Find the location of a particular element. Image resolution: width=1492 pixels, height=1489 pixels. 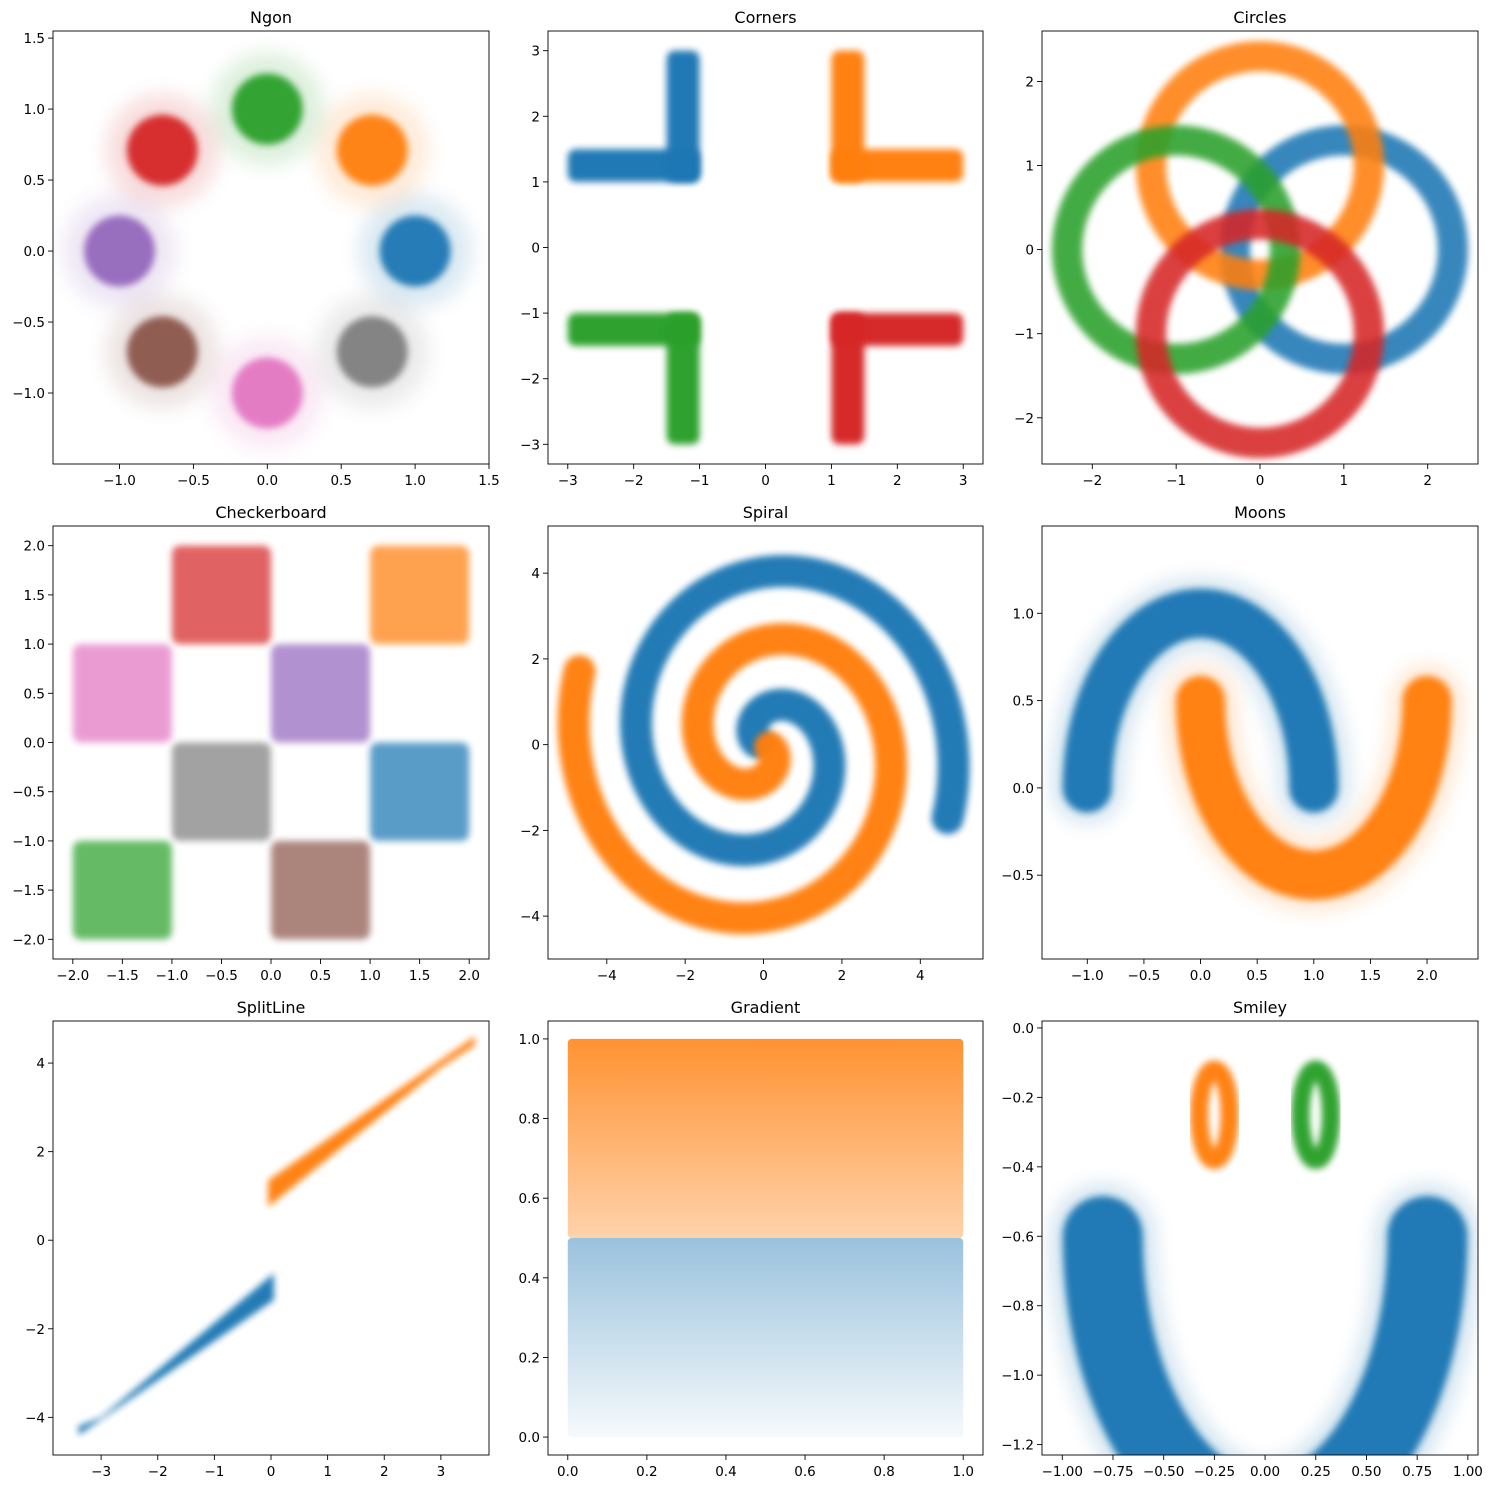

x-tick-label: 2.0 is located at coordinates (1426, 976).